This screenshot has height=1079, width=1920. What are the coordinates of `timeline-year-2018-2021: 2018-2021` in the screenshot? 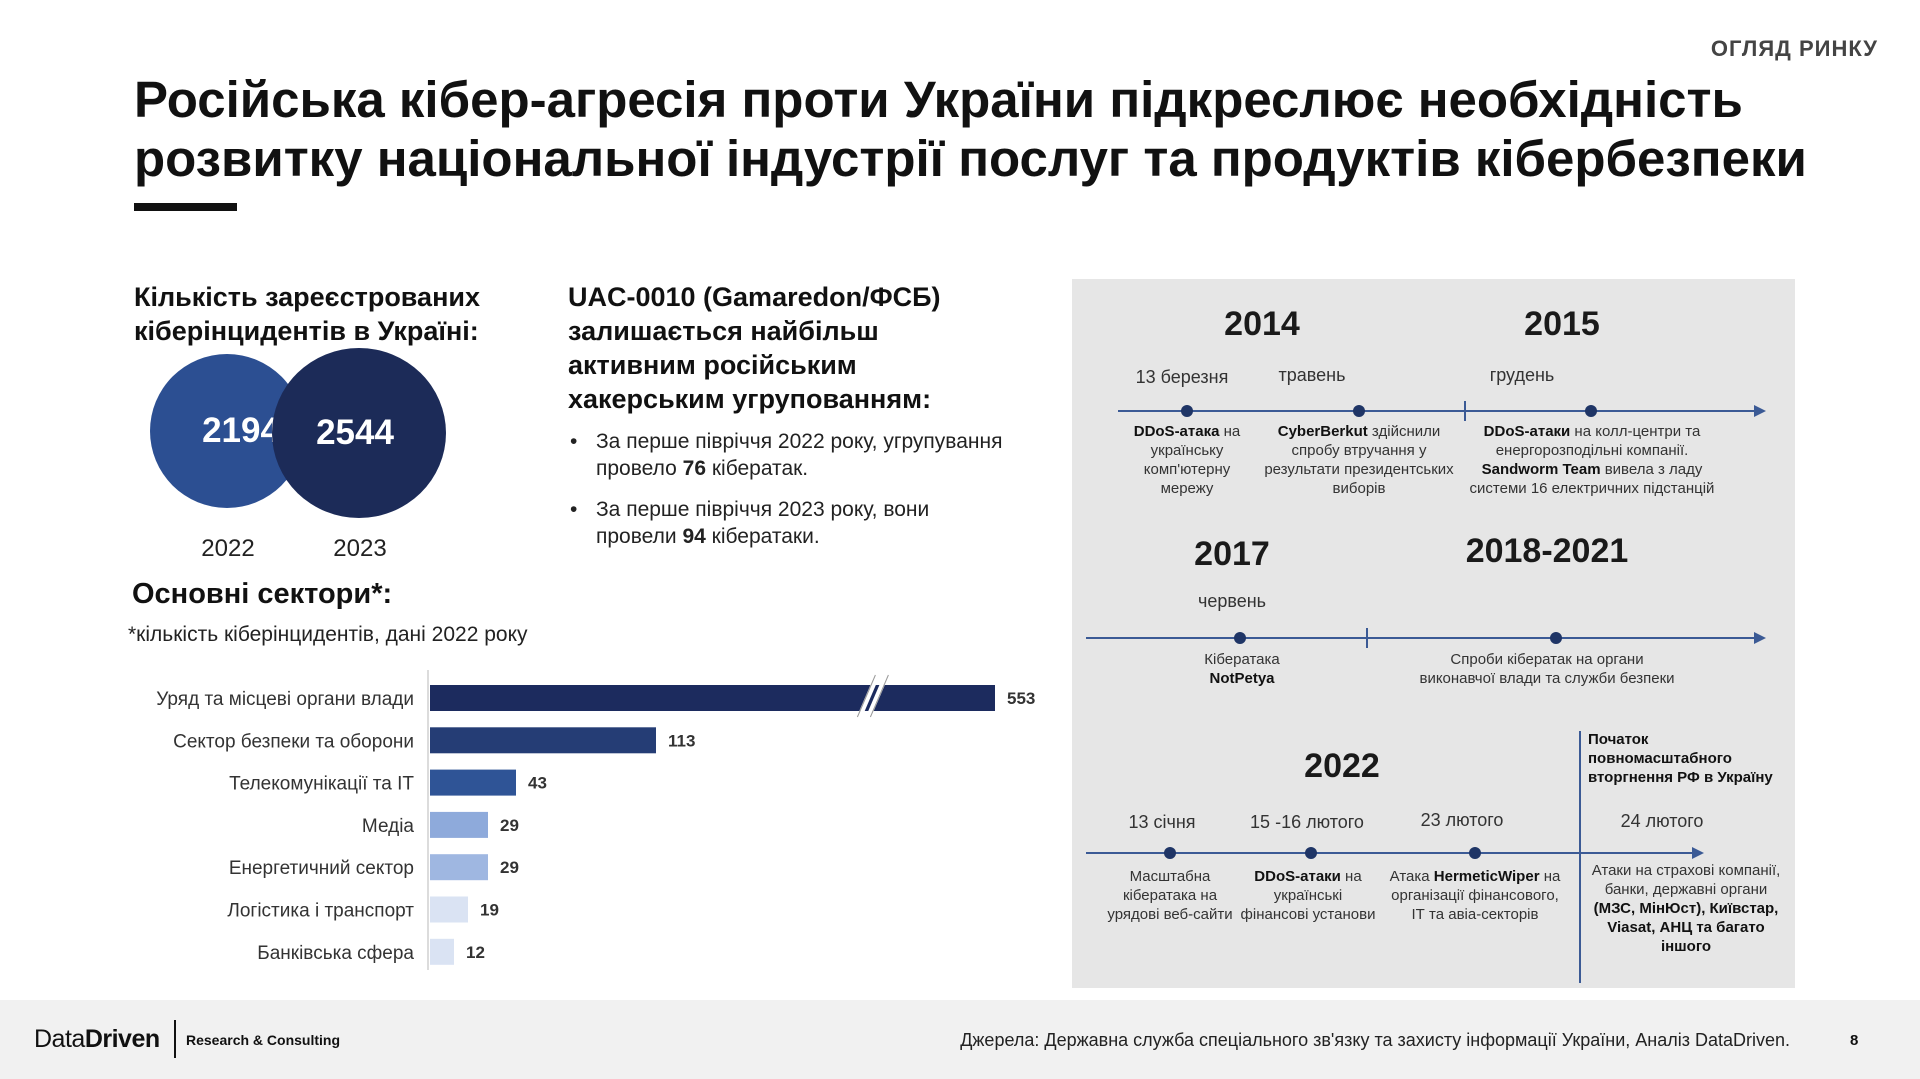 It's located at (1547, 551).